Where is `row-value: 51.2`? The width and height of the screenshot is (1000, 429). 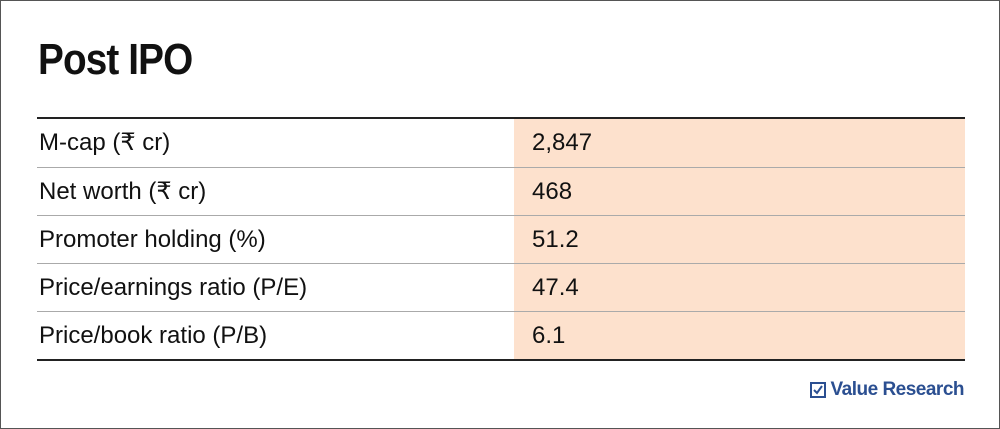 row-value: 51.2 is located at coordinates (739, 239).